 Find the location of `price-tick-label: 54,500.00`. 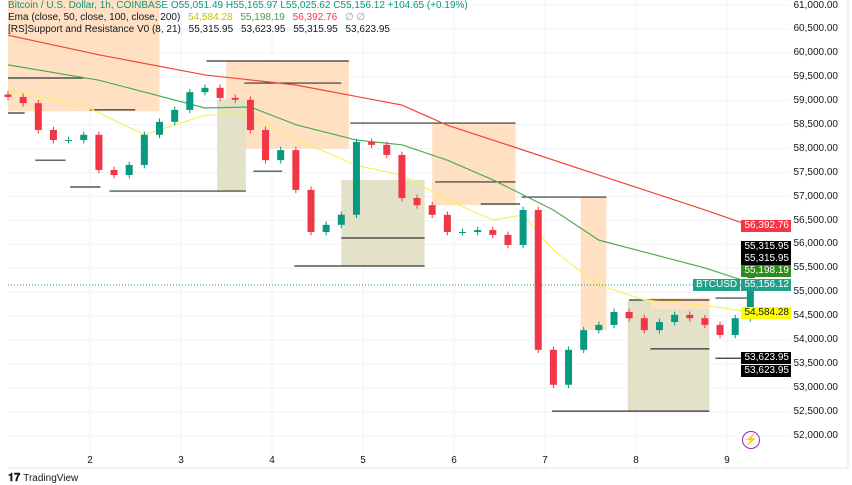

price-tick-label: 54,500.00 is located at coordinates (816, 316).